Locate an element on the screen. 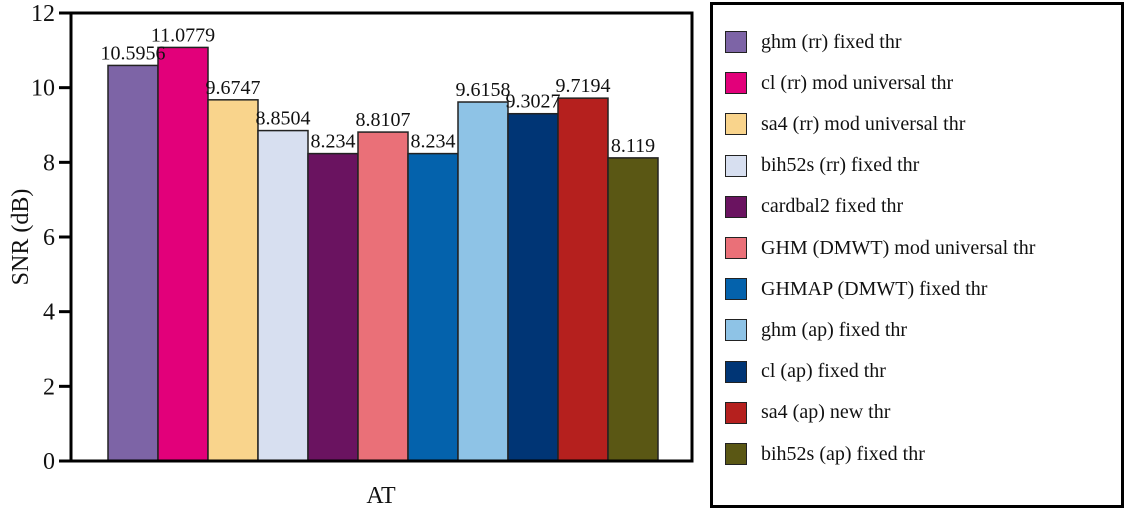 This screenshot has height=514, width=1130. legend-label: cardbal2 fixed thr is located at coordinates (832, 206).